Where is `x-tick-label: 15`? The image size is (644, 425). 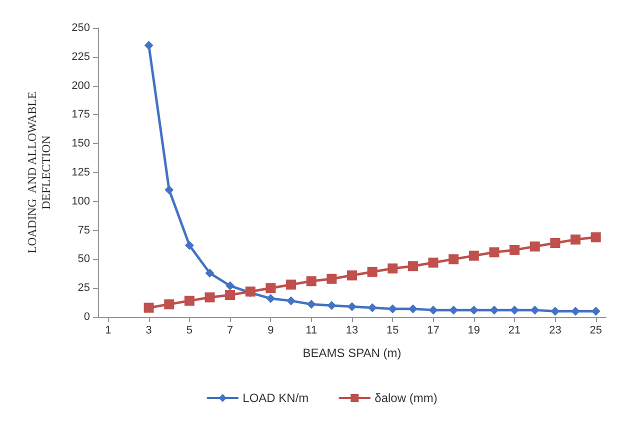 x-tick-label: 15 is located at coordinates (392, 330).